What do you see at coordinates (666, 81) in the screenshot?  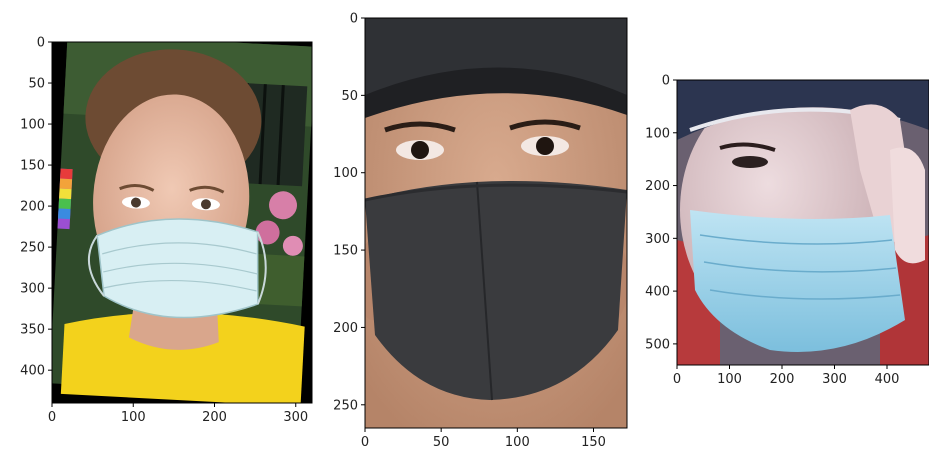 I see `y-tick-label-right: 0` at bounding box center [666, 81].